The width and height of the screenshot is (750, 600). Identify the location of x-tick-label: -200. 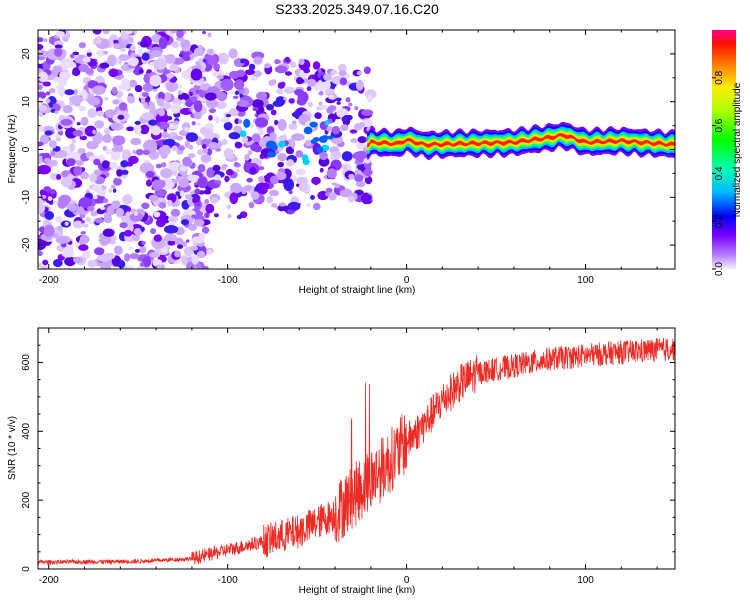
(49, 580).